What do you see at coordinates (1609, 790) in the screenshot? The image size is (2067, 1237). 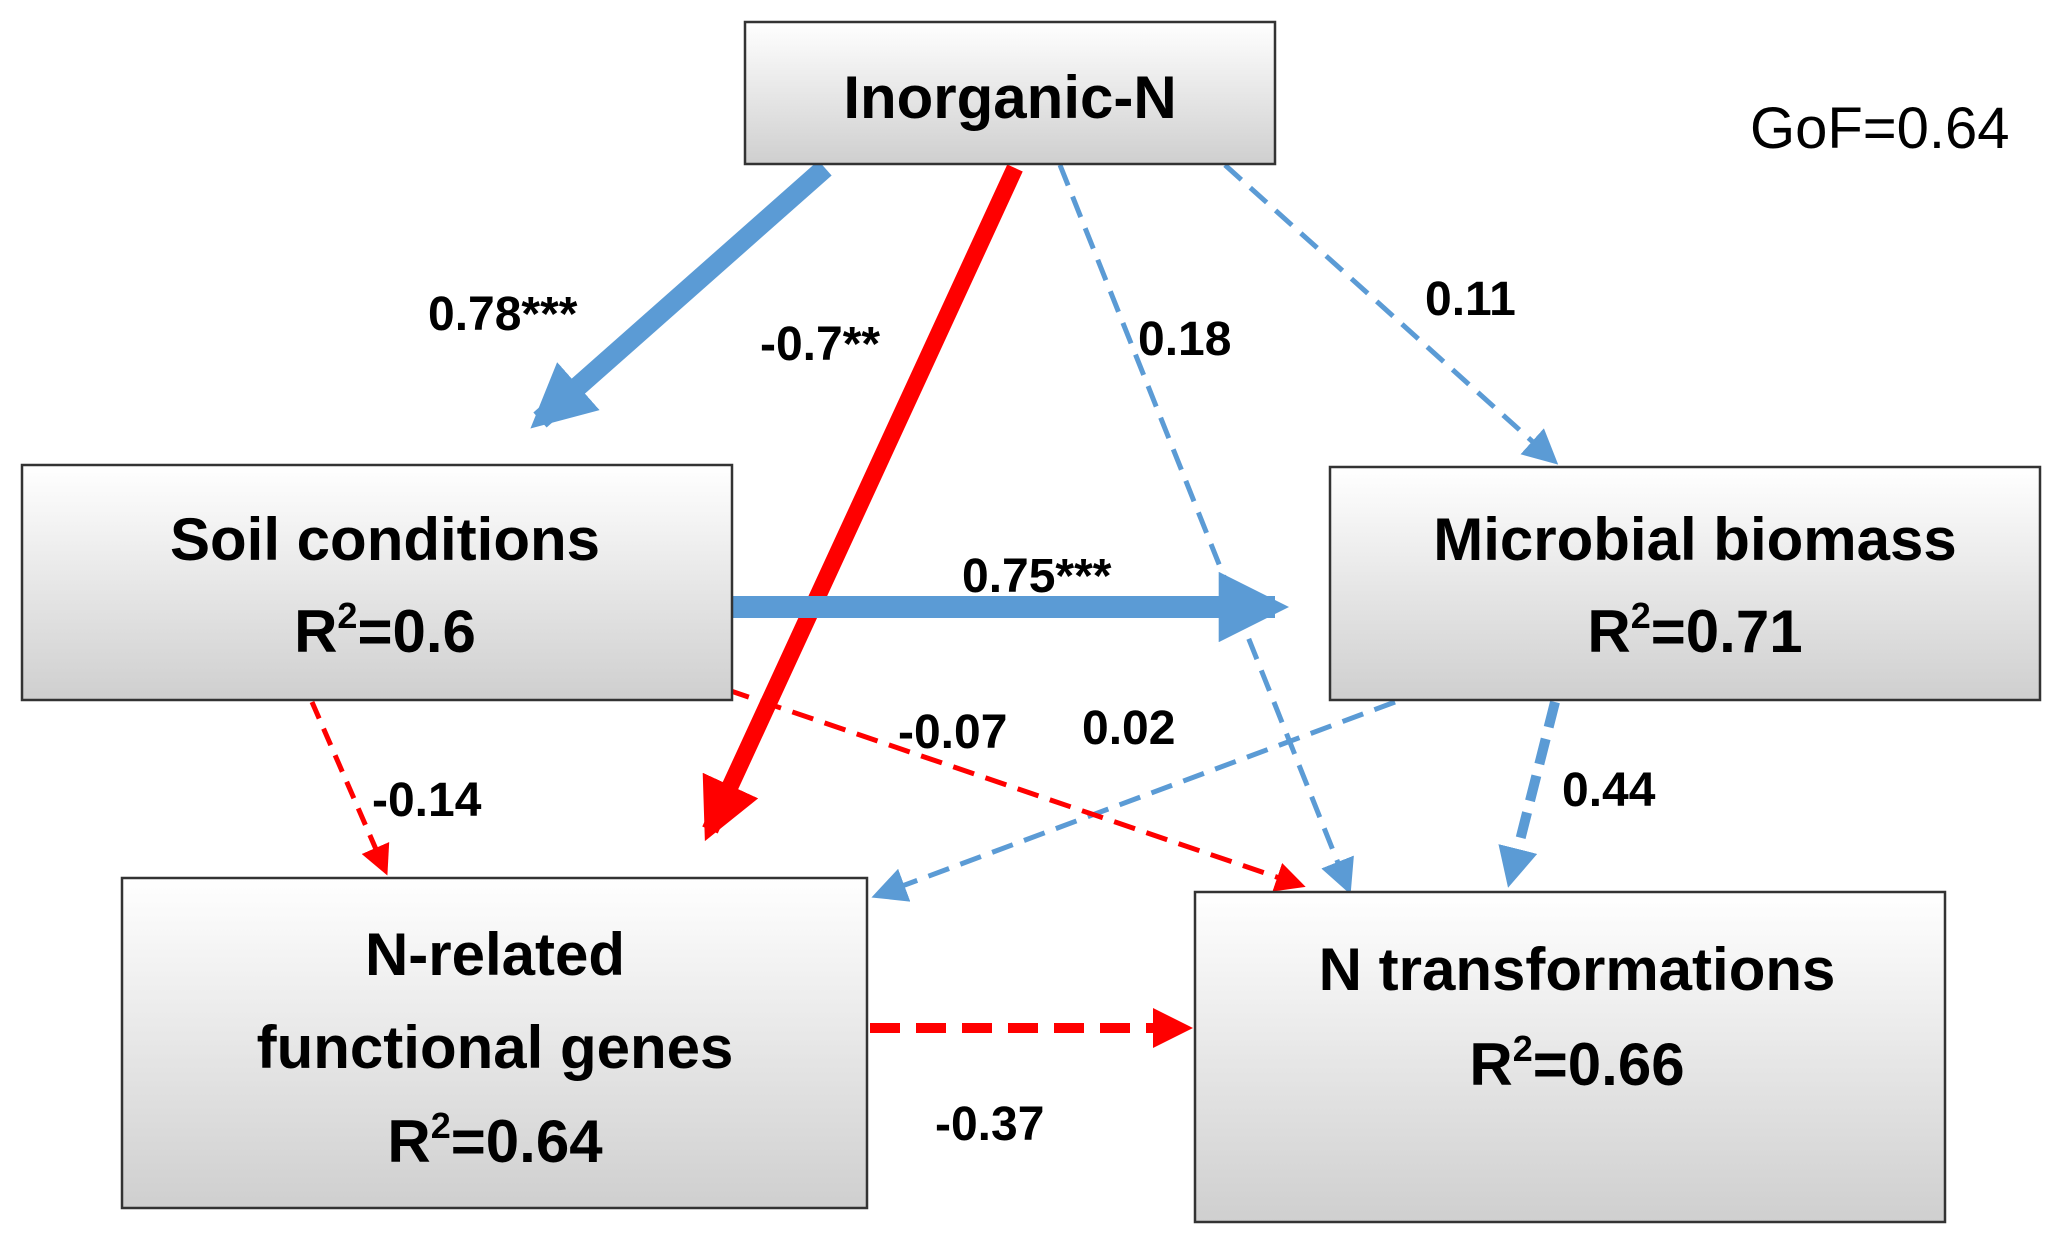 I see `coef-microbial-to-transformations: 0.44` at bounding box center [1609, 790].